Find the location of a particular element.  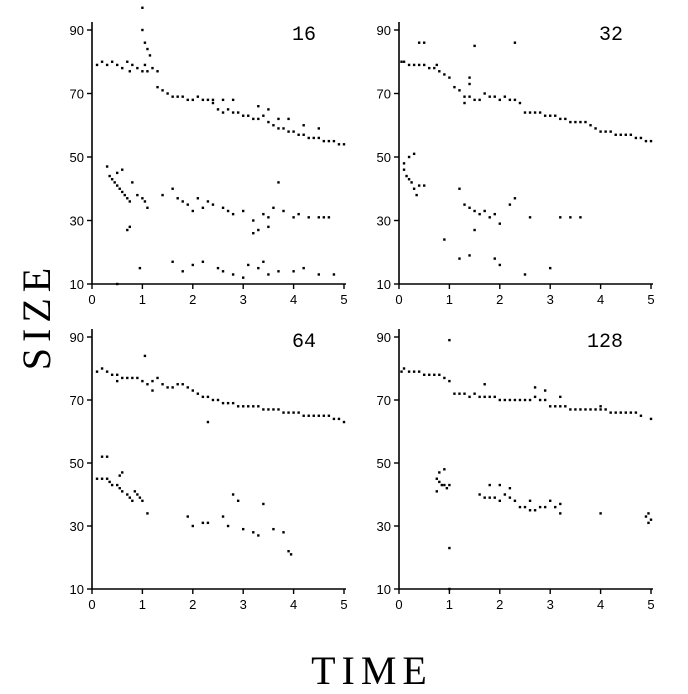

x-tick-label: 0 is located at coordinates (398, 299).